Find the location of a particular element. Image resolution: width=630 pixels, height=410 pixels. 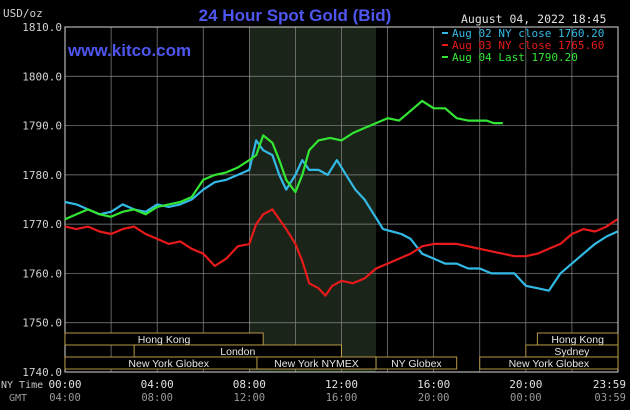

x-tick-label-ny: 00:00 is located at coordinates (64, 384).